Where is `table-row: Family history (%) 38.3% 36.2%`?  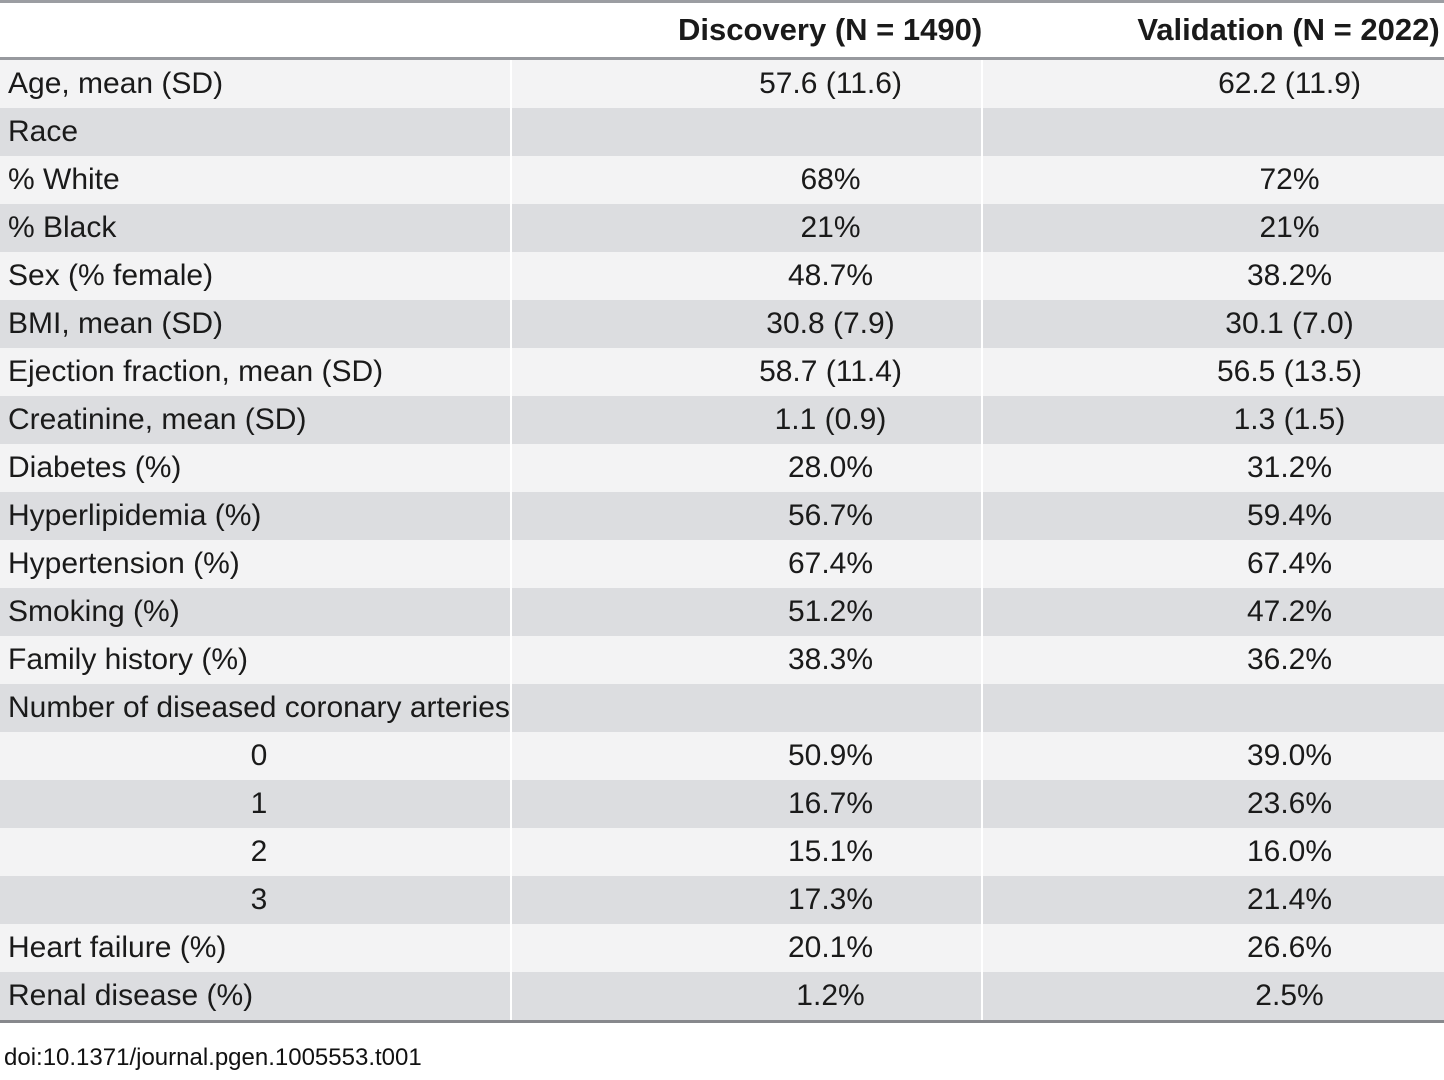 table-row: Family history (%) 38.3% 36.2% is located at coordinates (722, 660).